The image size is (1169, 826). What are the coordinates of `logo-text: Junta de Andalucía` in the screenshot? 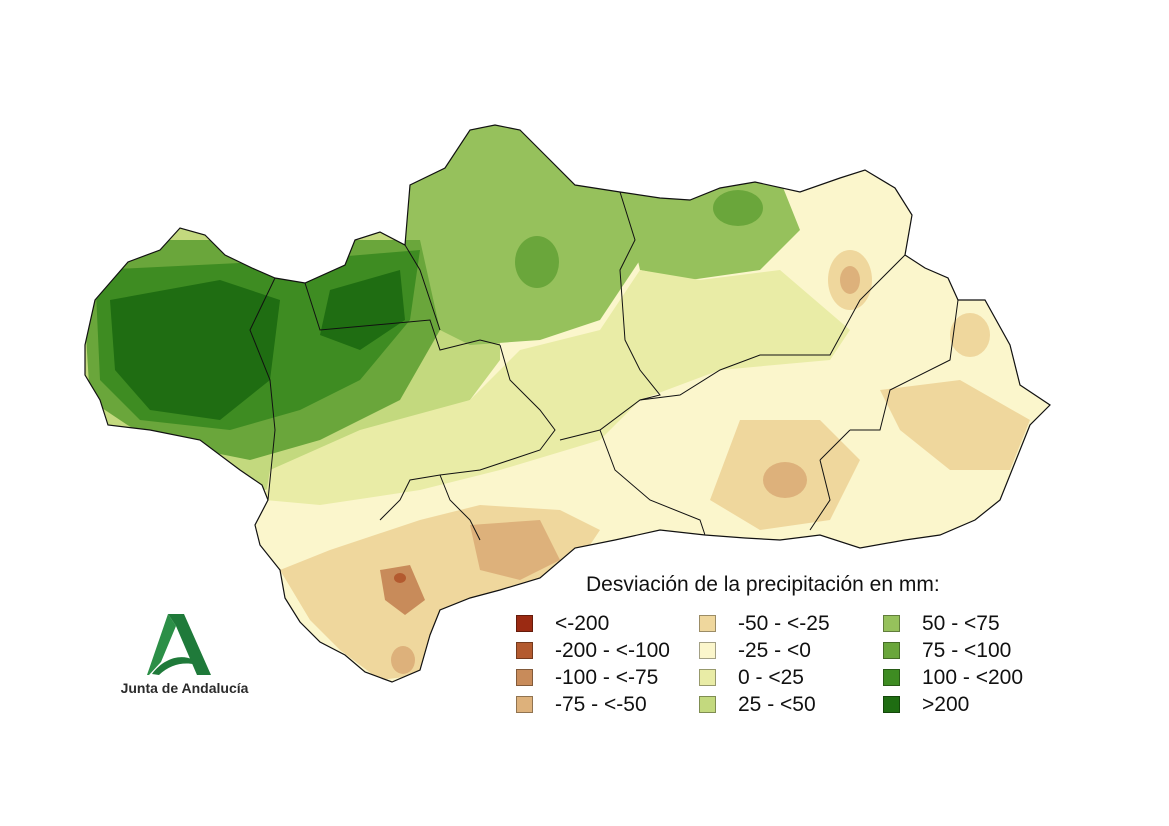 It's located at (184, 688).